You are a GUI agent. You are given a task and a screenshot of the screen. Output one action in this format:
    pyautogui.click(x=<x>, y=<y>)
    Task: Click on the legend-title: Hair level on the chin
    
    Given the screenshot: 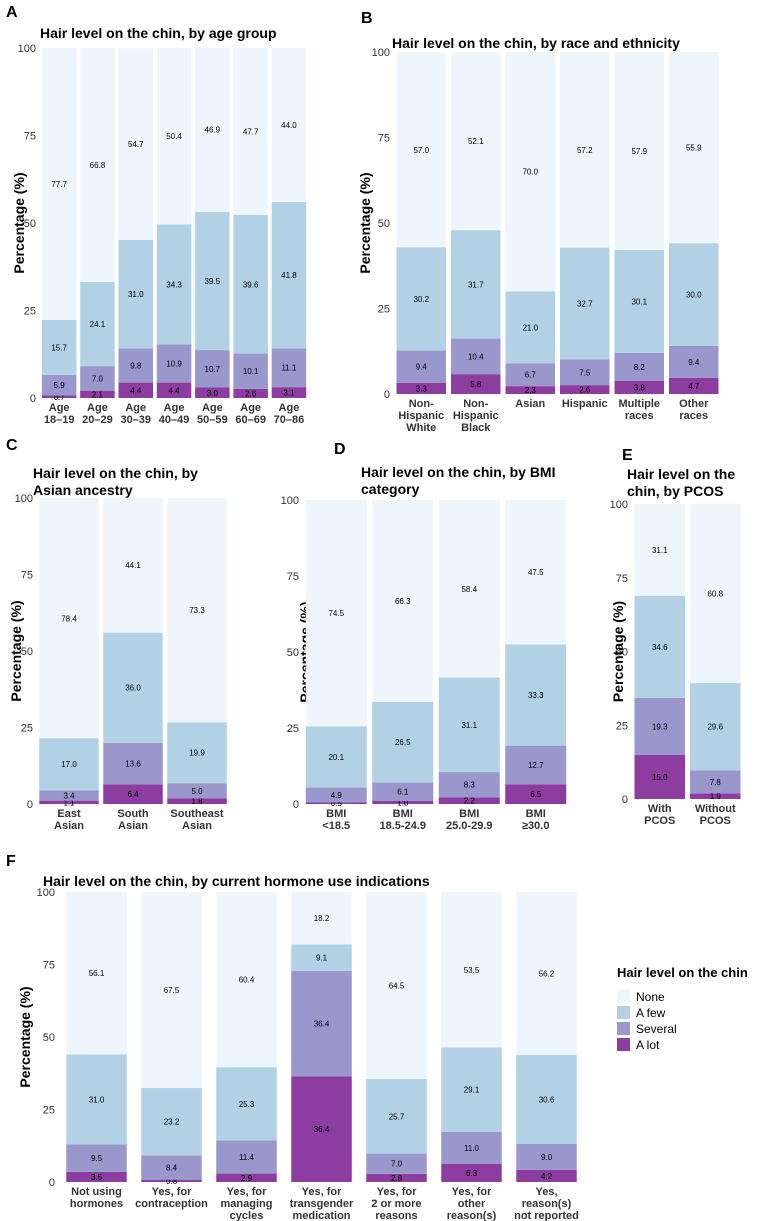 What is the action you would take?
    pyautogui.click(x=682, y=972)
    